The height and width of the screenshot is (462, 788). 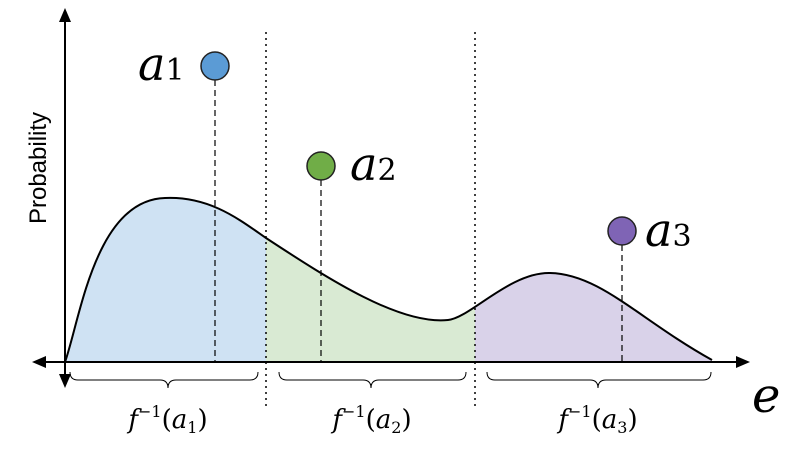 What do you see at coordinates (38, 168) in the screenshot?
I see `y-axis-label: Probability` at bounding box center [38, 168].